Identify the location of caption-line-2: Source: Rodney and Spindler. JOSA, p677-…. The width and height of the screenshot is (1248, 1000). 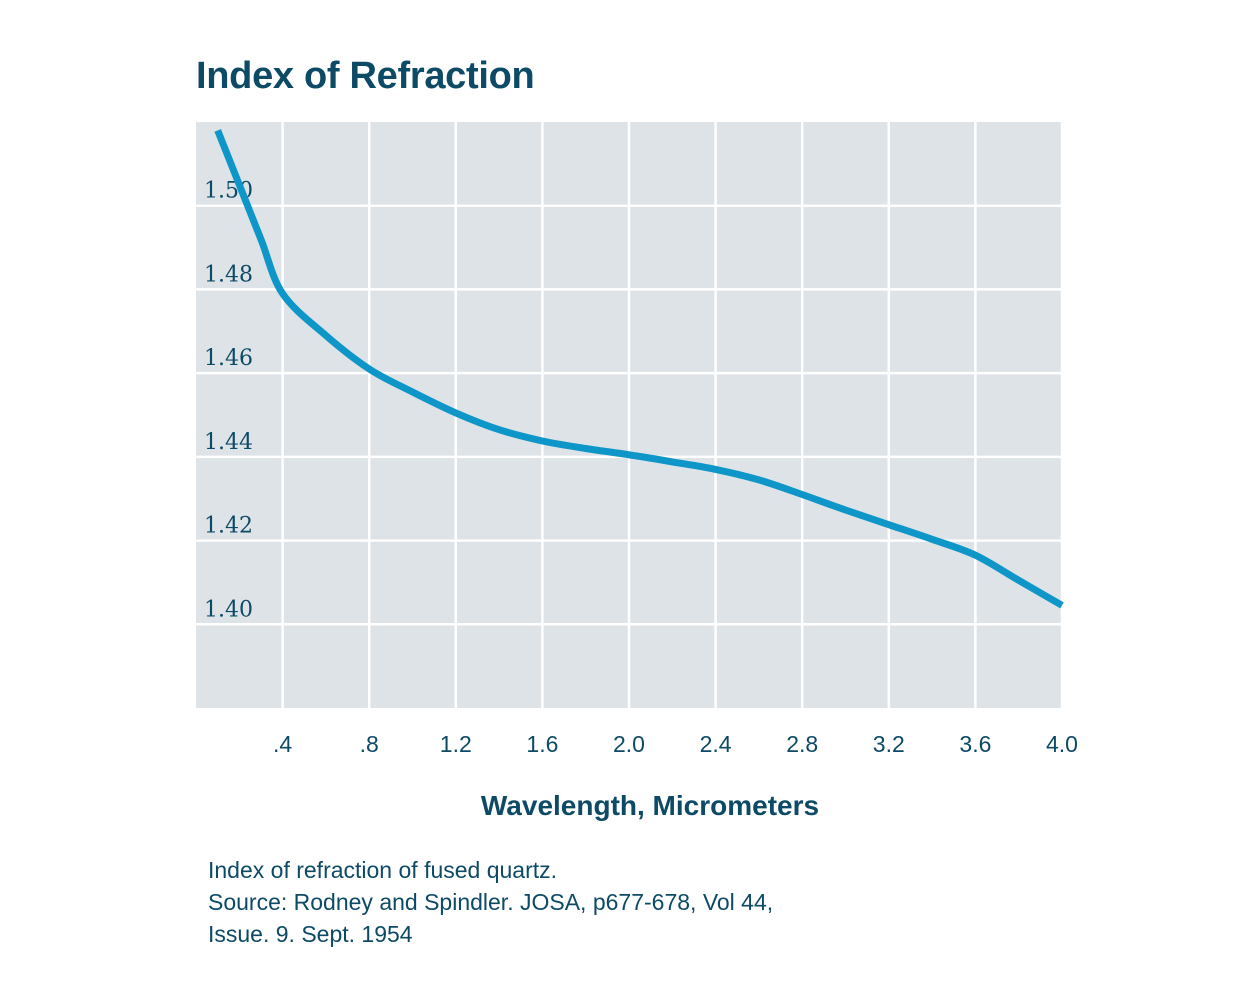
(491, 902).